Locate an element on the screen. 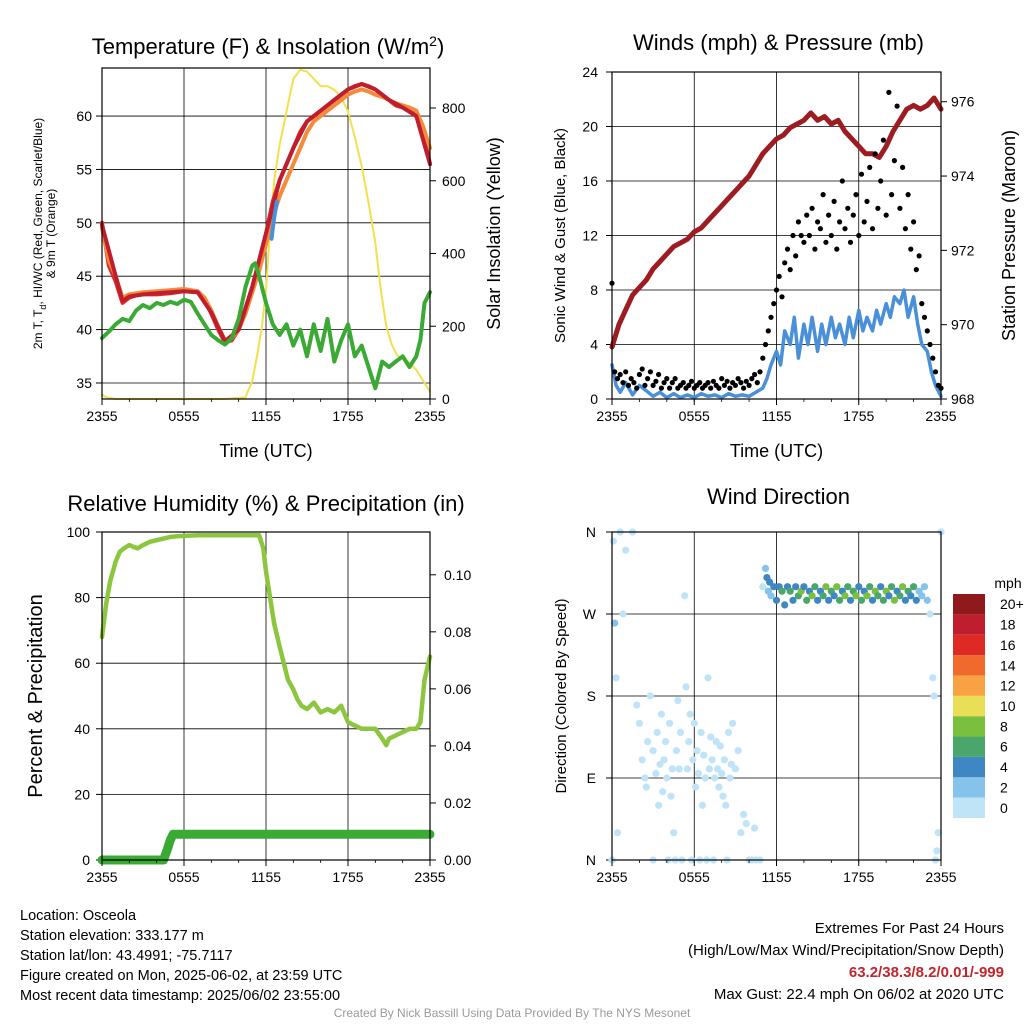 Image resolution: width=1024 pixels, height=1024 pixels. extremes-values: 63.2/38.3/8.2/0.01/-999 is located at coordinates (926, 972).